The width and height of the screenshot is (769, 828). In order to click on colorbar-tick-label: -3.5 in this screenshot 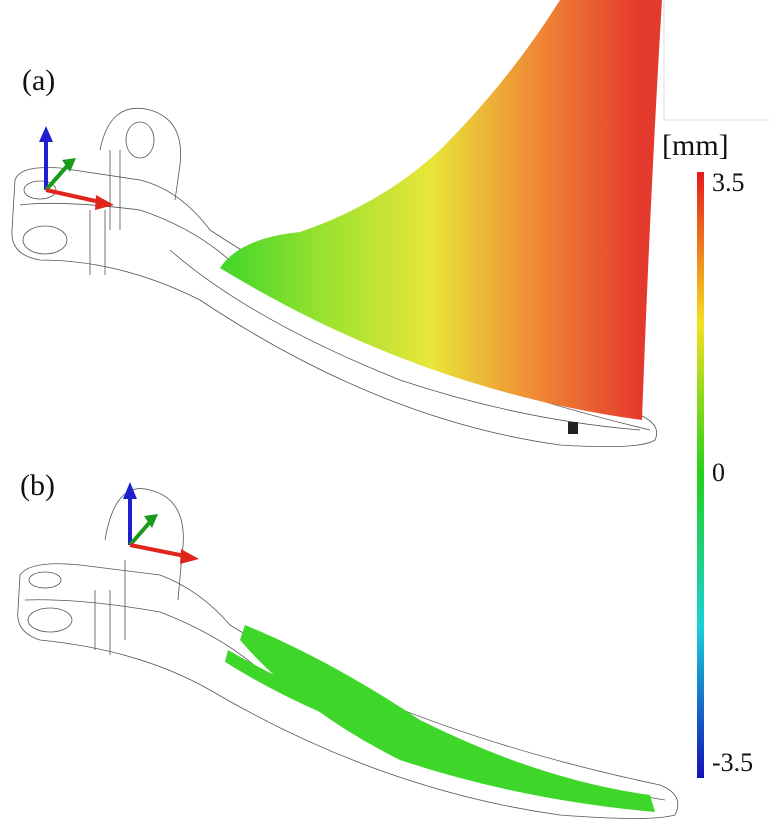, I will do `click(732, 762)`.